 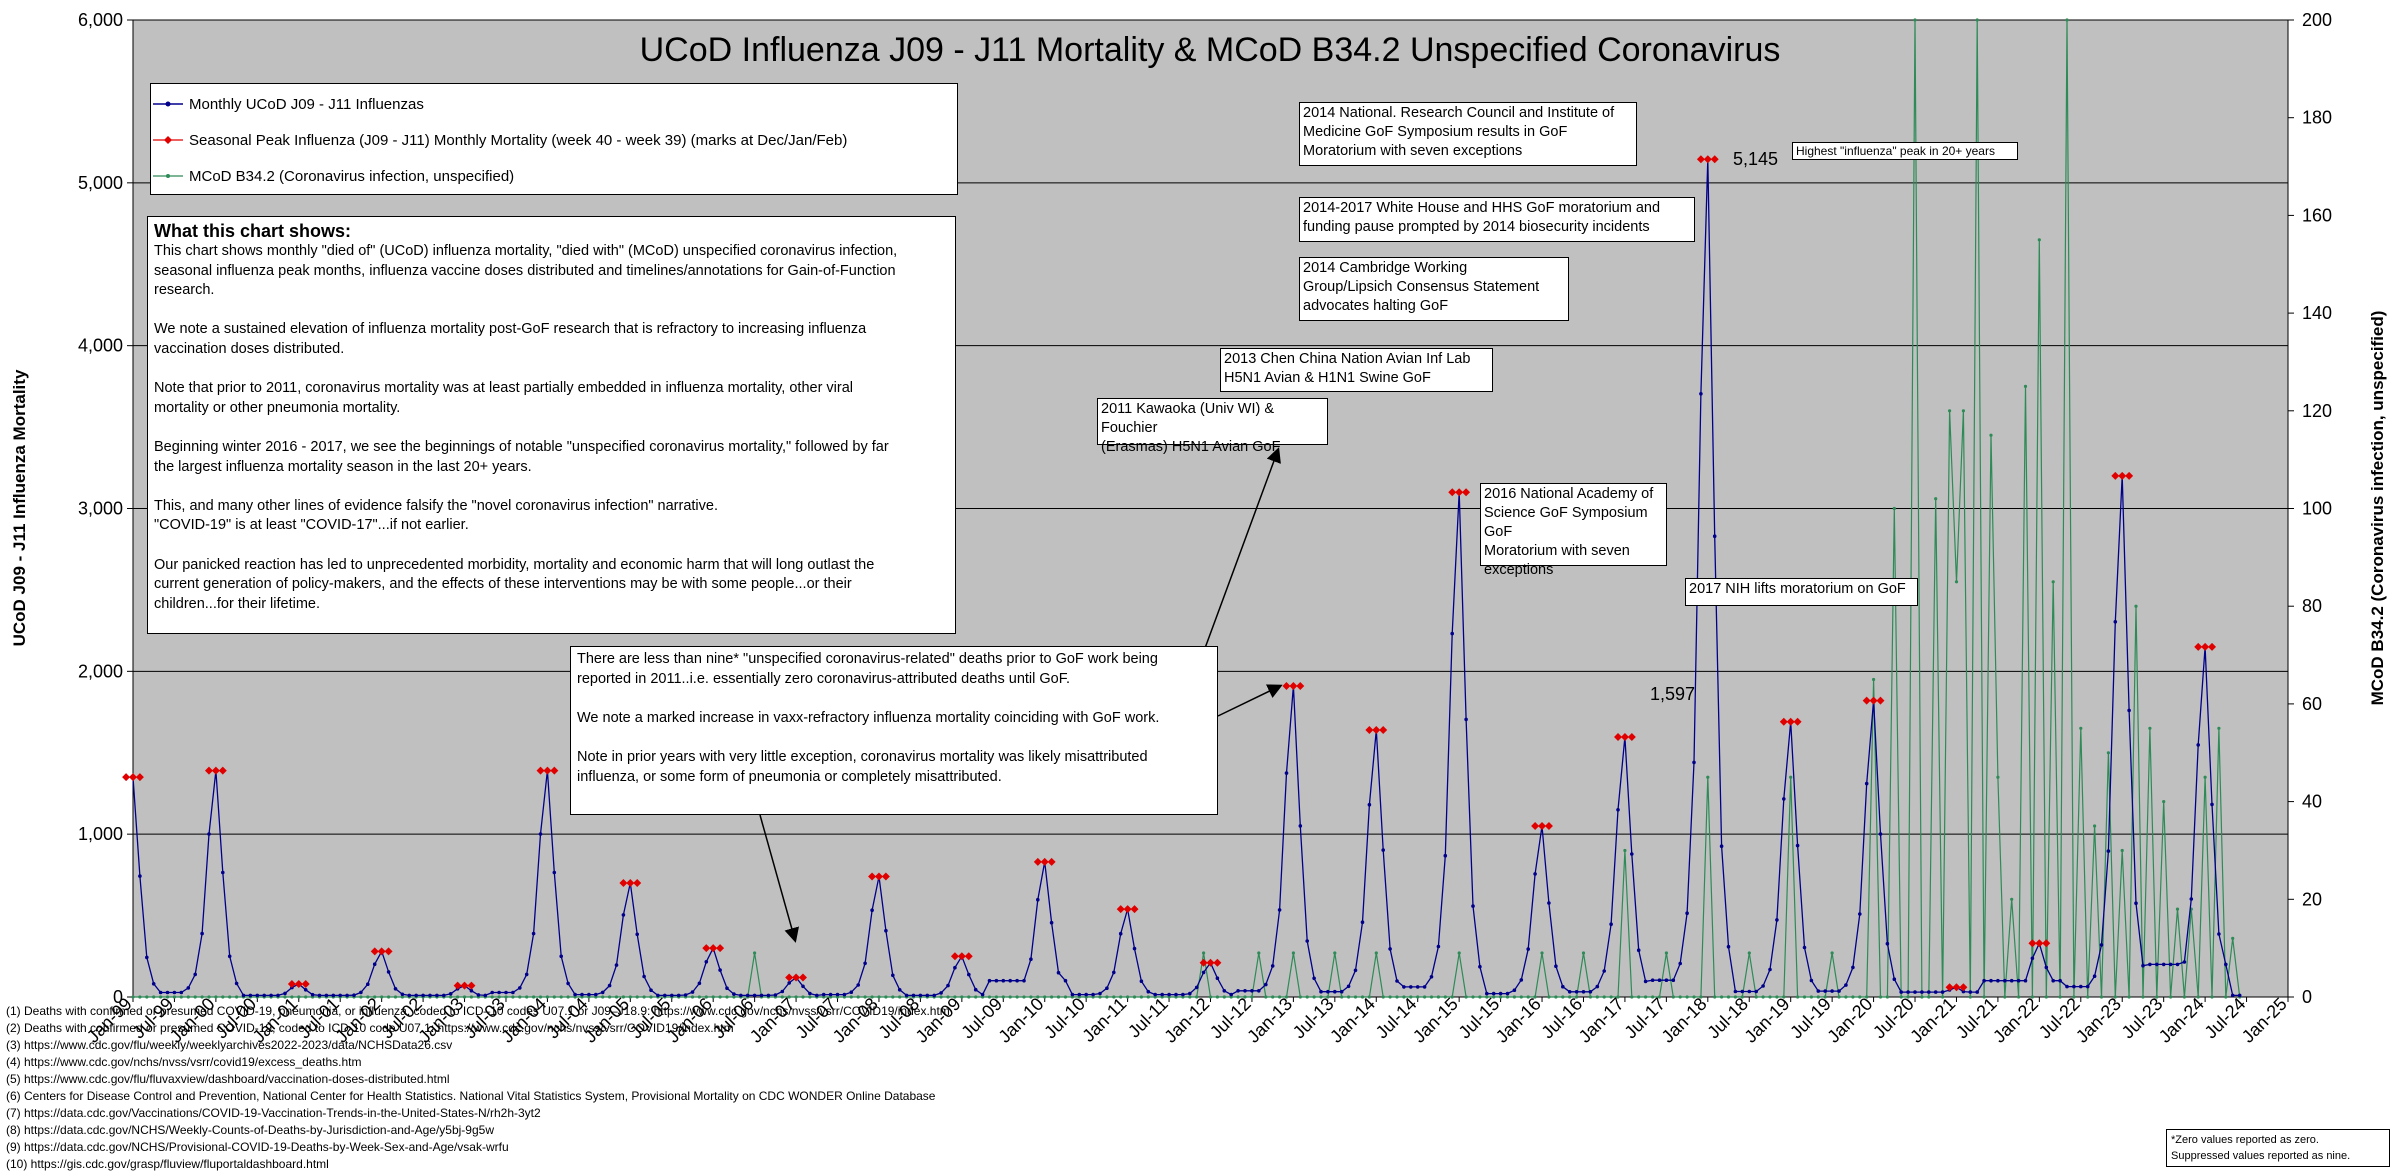 I want to click on annotation-line: Highest "influenza" peak in 20+ years, so click(x=1895, y=151).